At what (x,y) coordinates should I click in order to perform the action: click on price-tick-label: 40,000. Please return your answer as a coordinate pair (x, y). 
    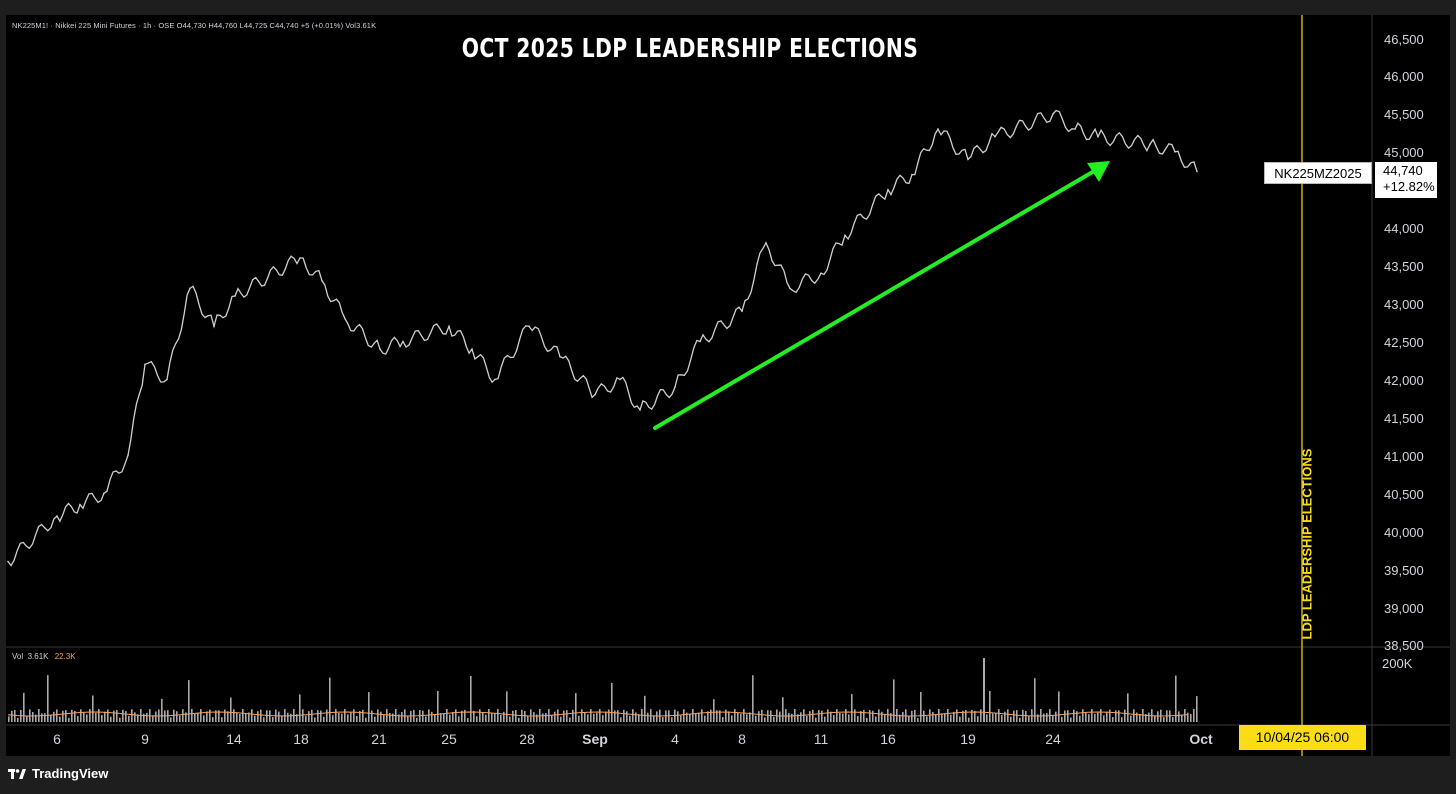
    Looking at the image, I should click on (1404, 532).